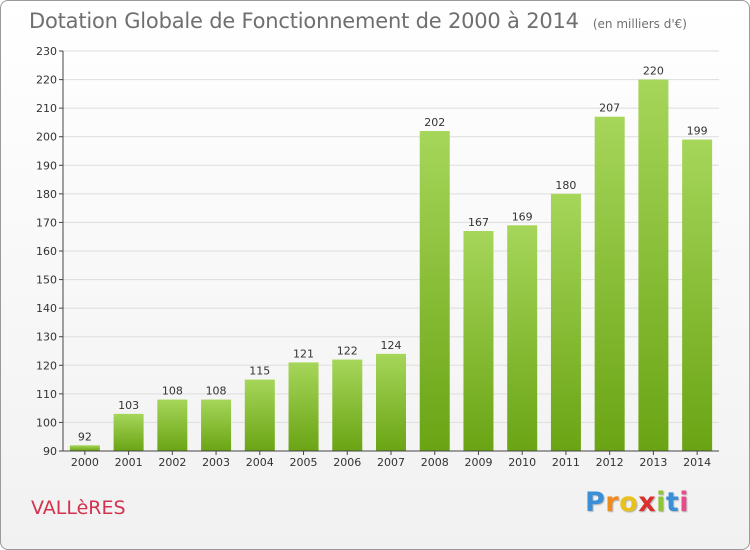 The image size is (750, 550). I want to click on y-tick-label: 170, so click(46, 222).